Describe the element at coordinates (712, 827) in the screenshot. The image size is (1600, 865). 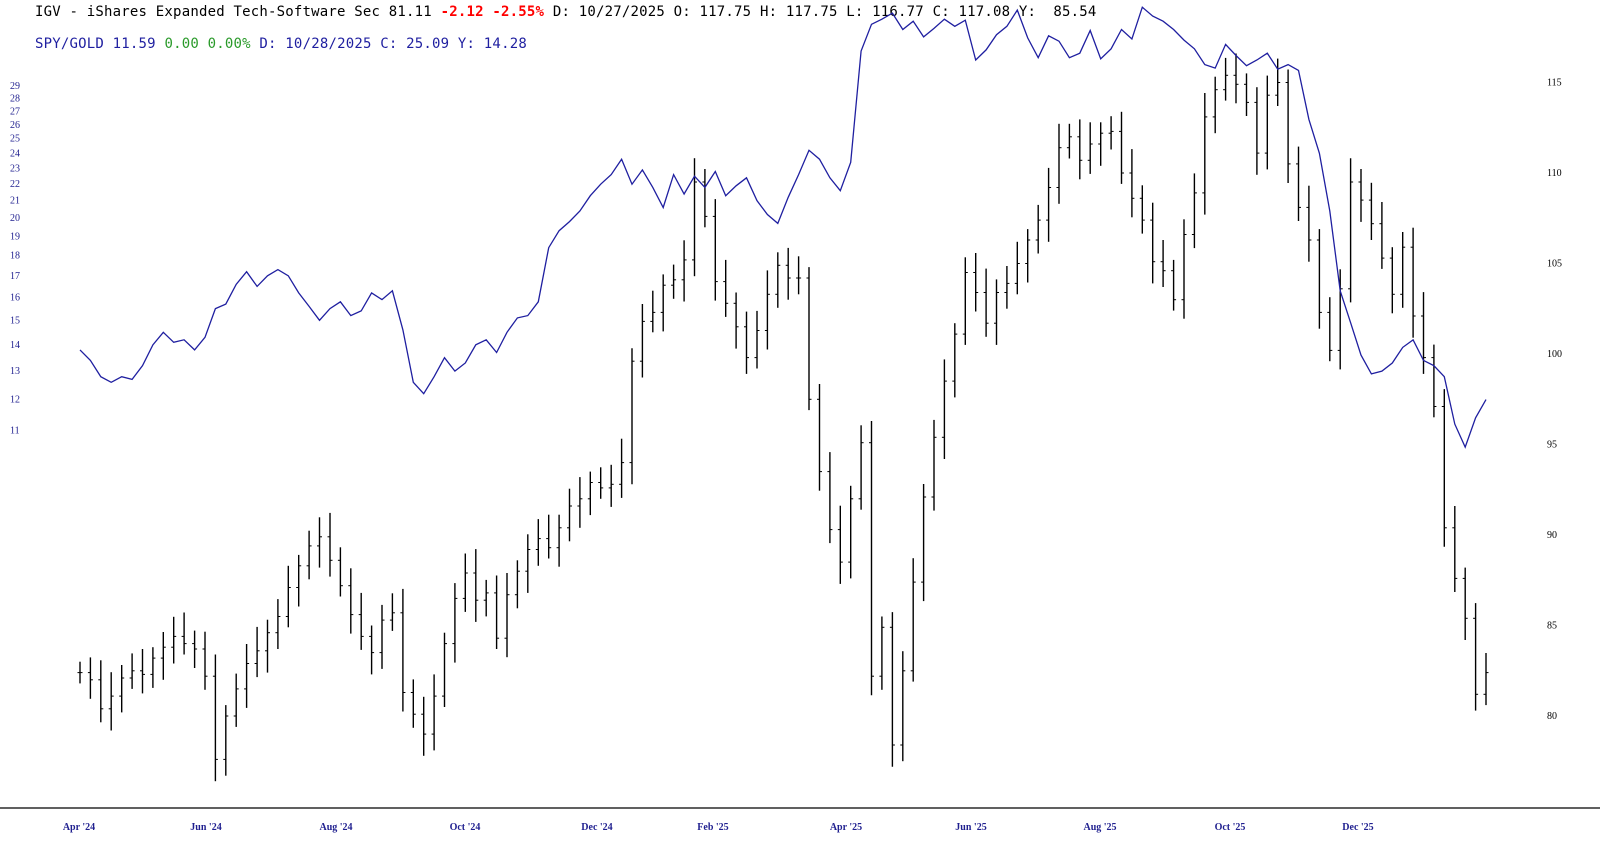
I see `x-tick-label: Feb '25` at that location.